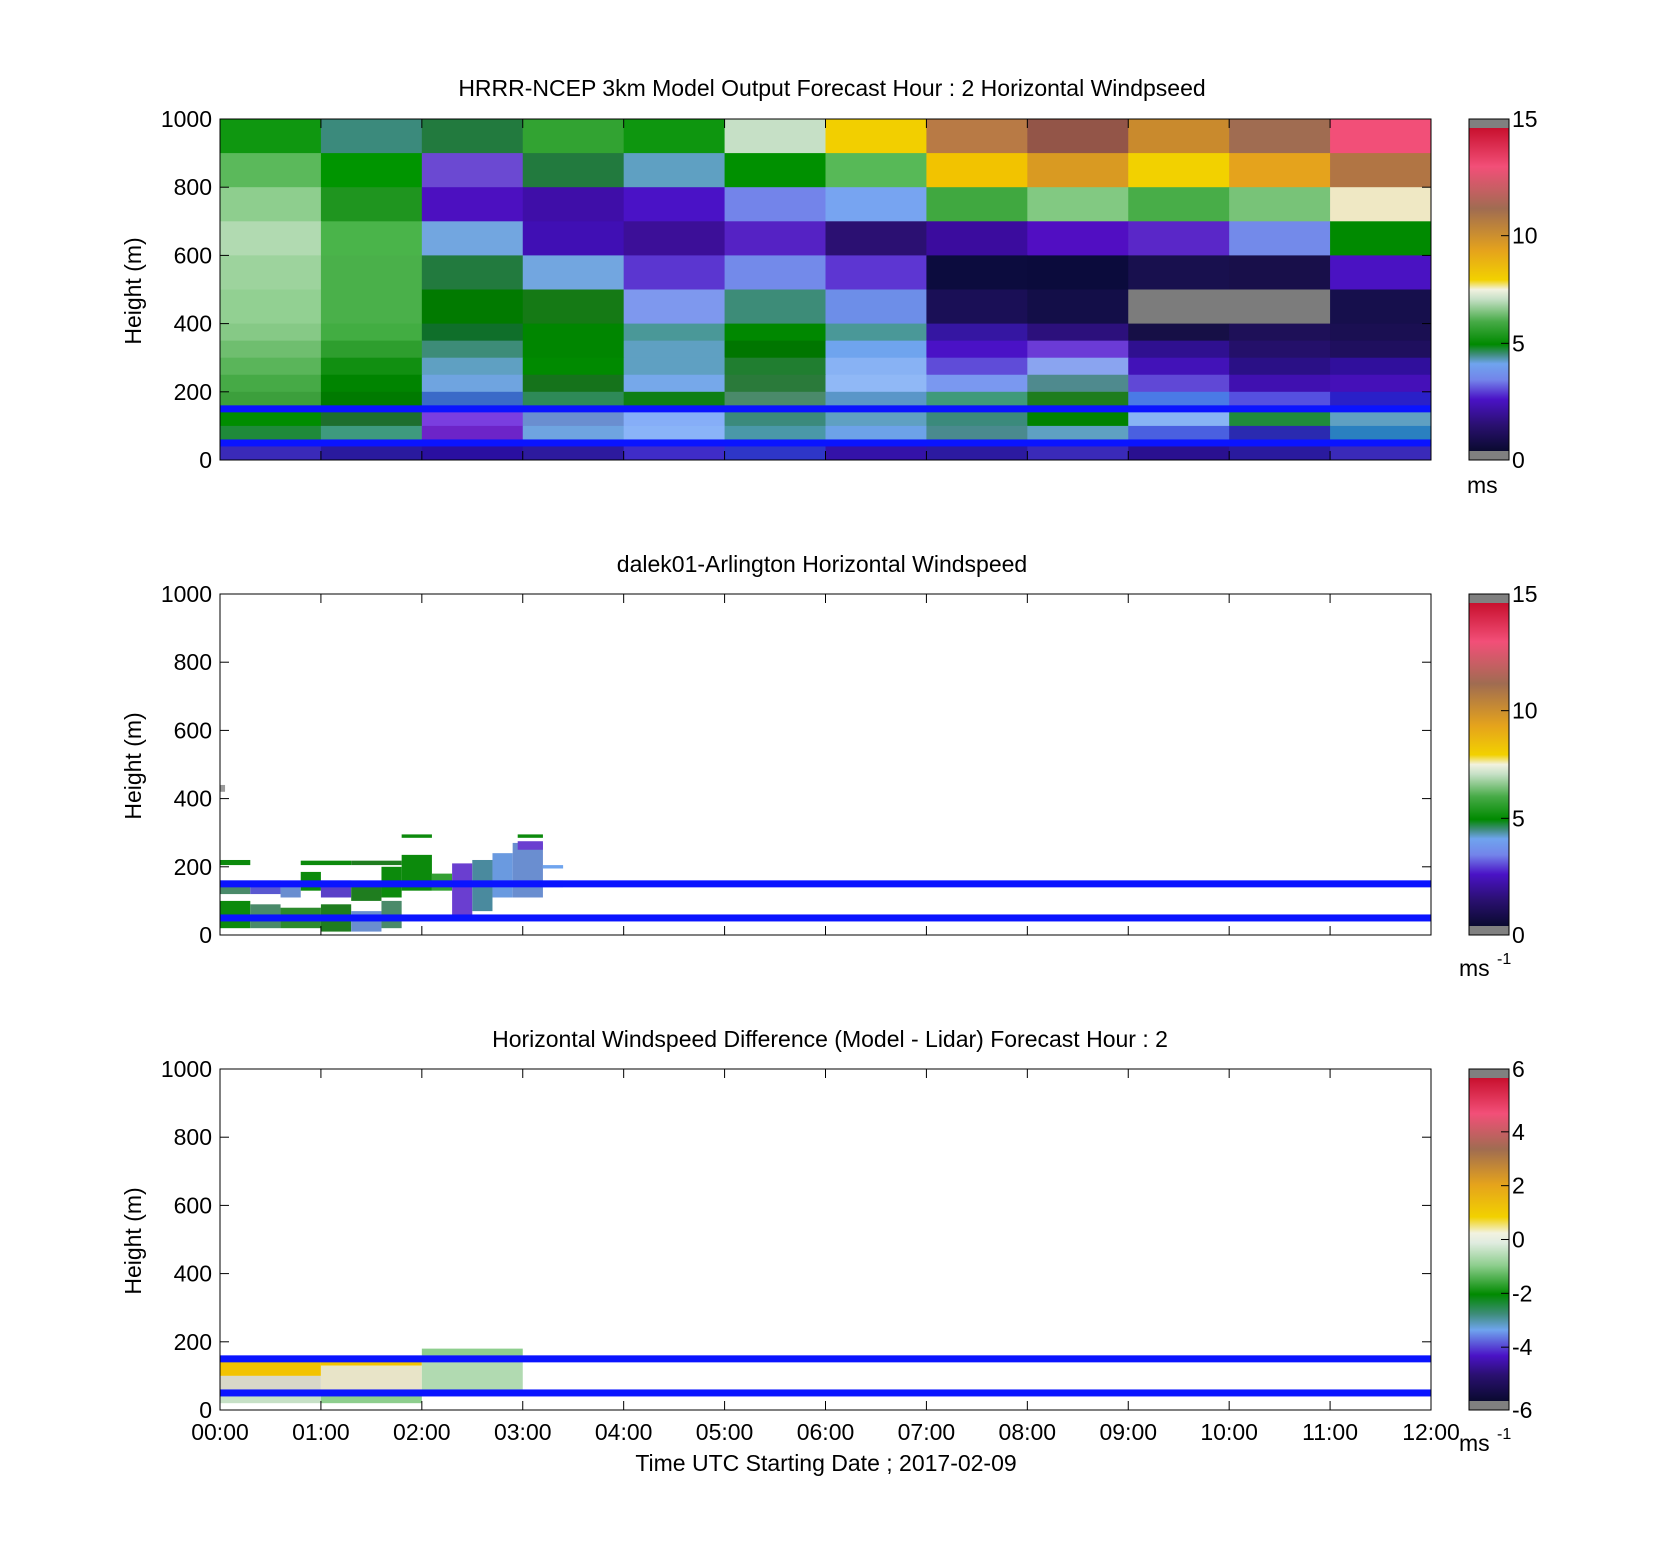 The image size is (1680, 1561). I want to click on y-tick-label: 1000, so click(186, 594).